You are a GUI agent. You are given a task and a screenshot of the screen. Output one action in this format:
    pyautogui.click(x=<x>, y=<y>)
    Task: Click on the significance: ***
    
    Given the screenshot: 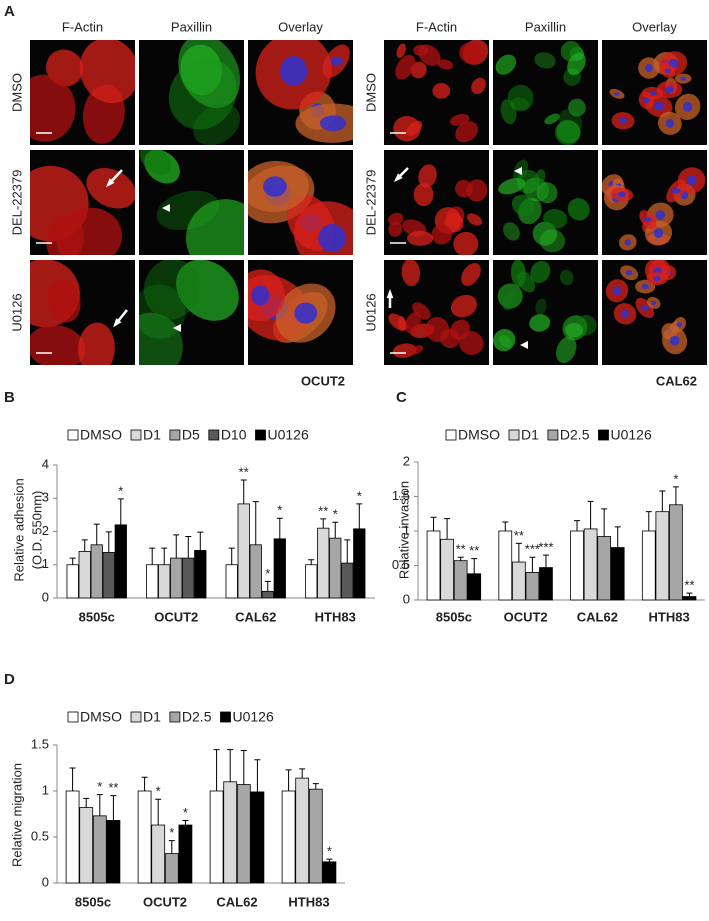 What is the action you would take?
    pyautogui.click(x=532, y=549)
    